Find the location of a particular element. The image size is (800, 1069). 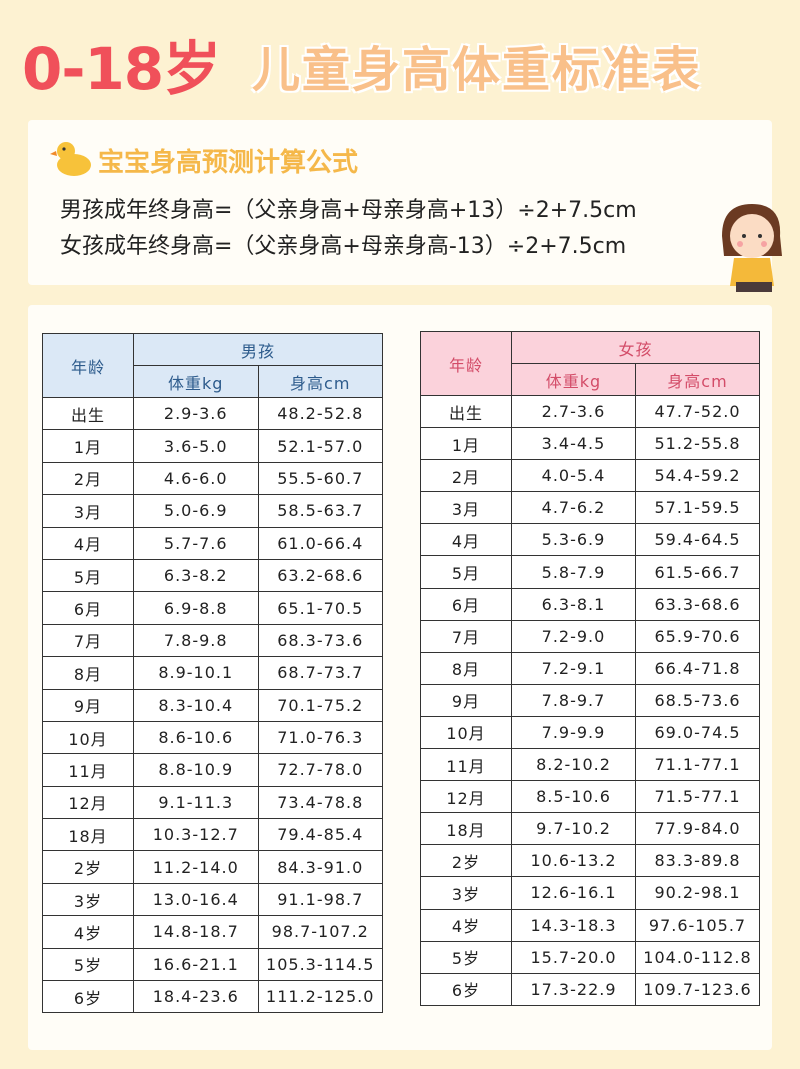

age-cell: 3月 is located at coordinates (88, 511).